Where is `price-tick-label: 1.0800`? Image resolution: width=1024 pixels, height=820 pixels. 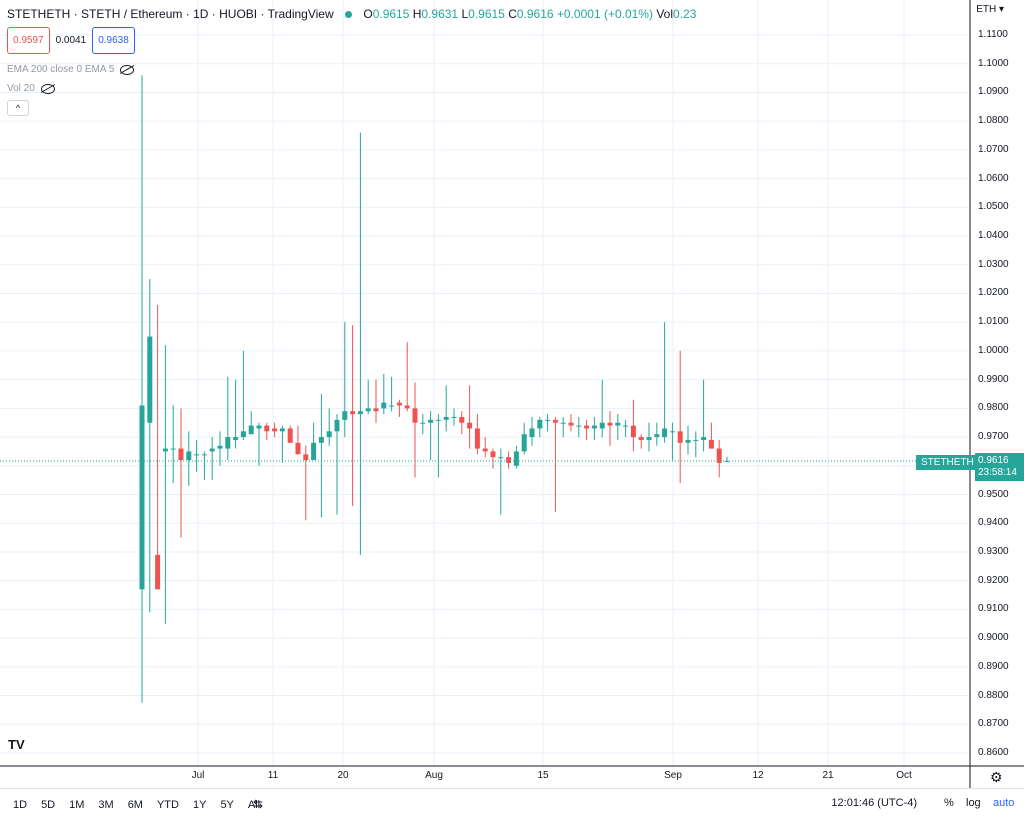 price-tick-label: 1.0800 is located at coordinates (993, 121).